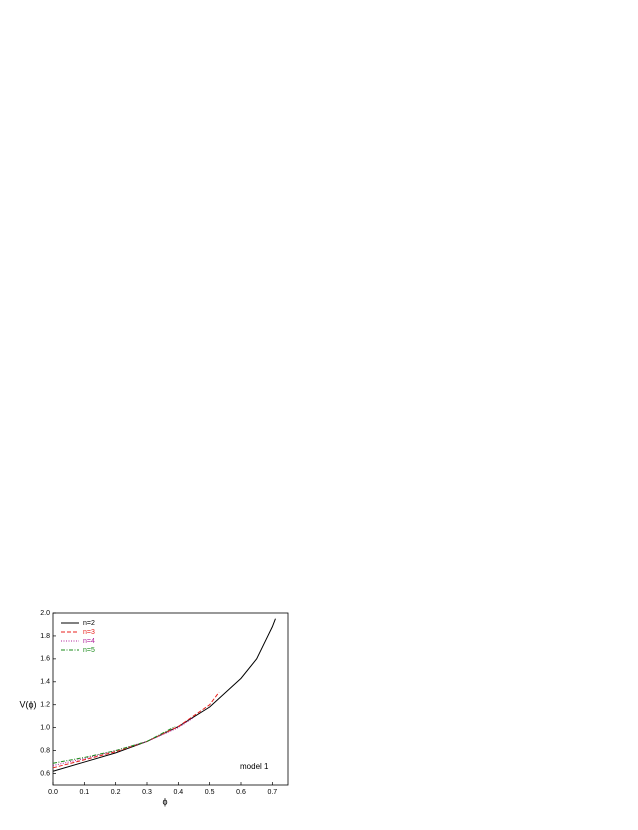  Describe the element at coordinates (164, 801) in the screenshot. I see `x-axis-label: ϕ` at that location.